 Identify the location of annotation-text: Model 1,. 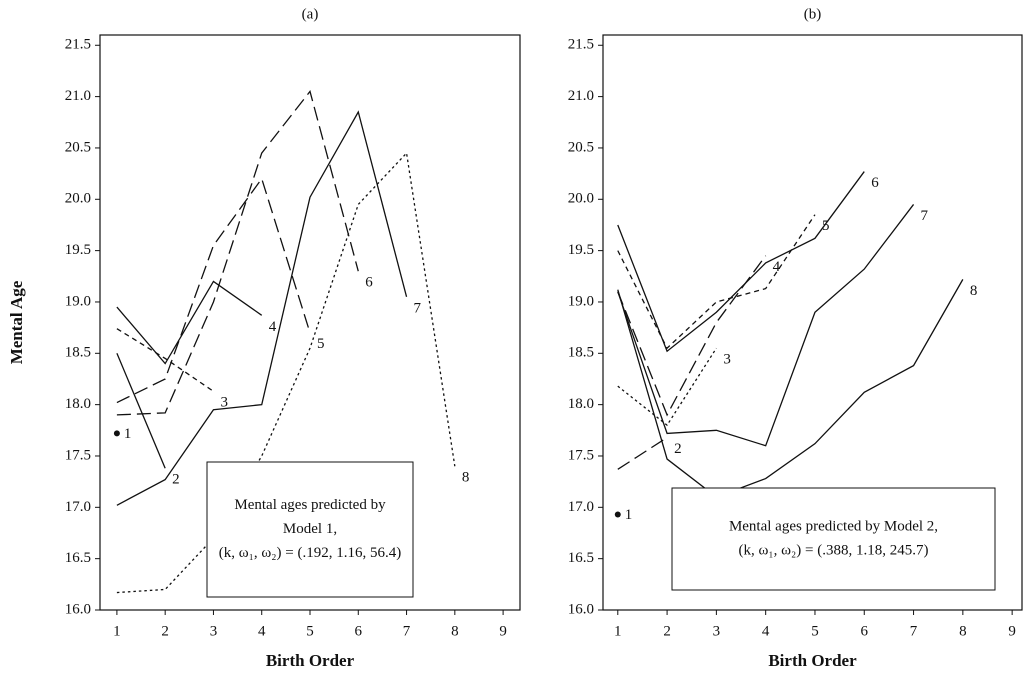
(310, 529).